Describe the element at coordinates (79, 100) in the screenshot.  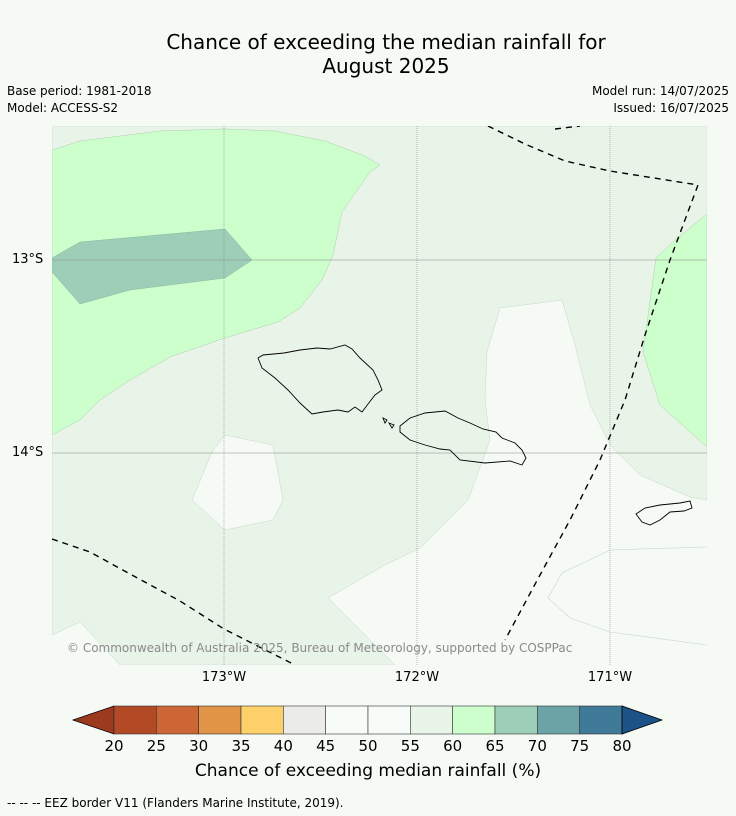
I see `meta-left: Base period: 1981-2018 Model: ACCESS-S2` at that location.